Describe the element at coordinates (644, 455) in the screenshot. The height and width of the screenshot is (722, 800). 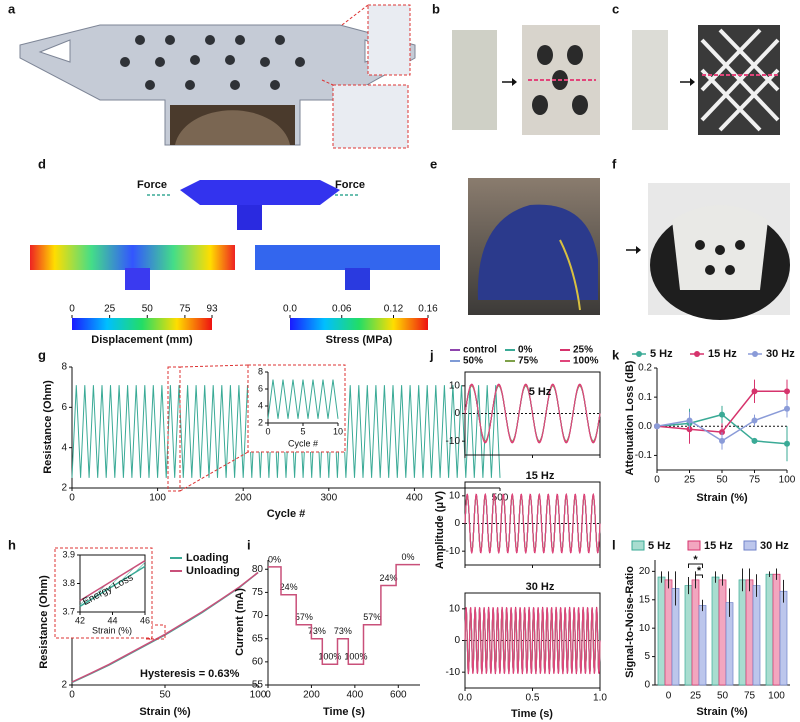
I see `y-tick-label: -0.1` at that location.